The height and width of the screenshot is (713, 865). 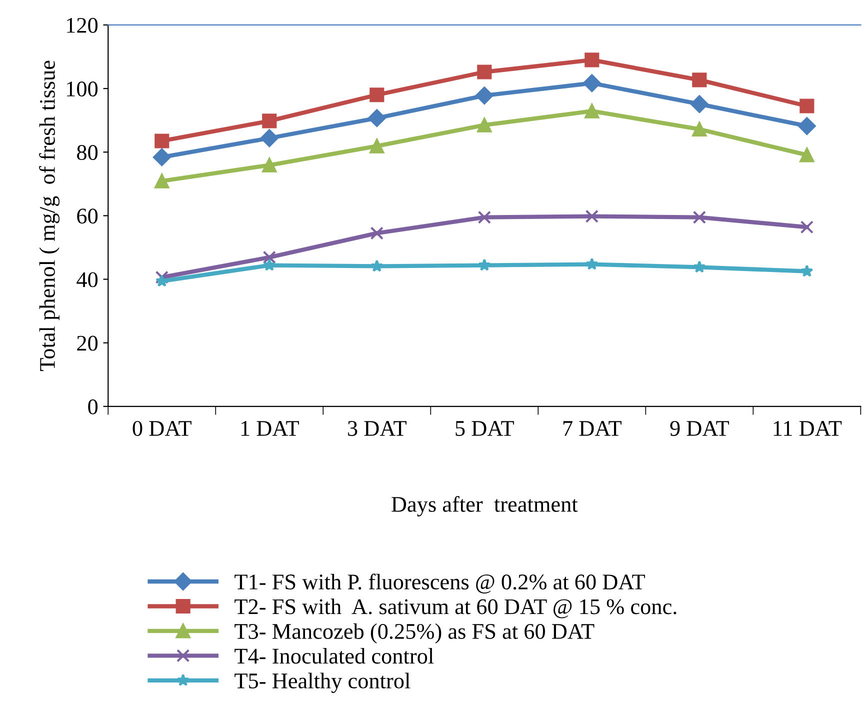 I want to click on y-tick-label: 40, so click(x=87, y=280).